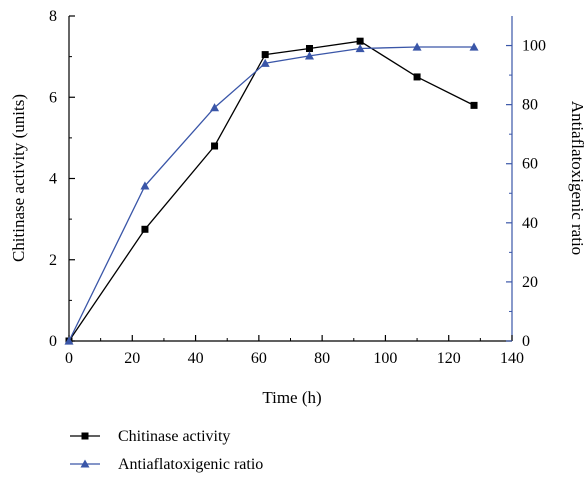 The width and height of the screenshot is (585, 479). Describe the element at coordinates (449, 358) in the screenshot. I see `x-tick-label: 120` at that location.